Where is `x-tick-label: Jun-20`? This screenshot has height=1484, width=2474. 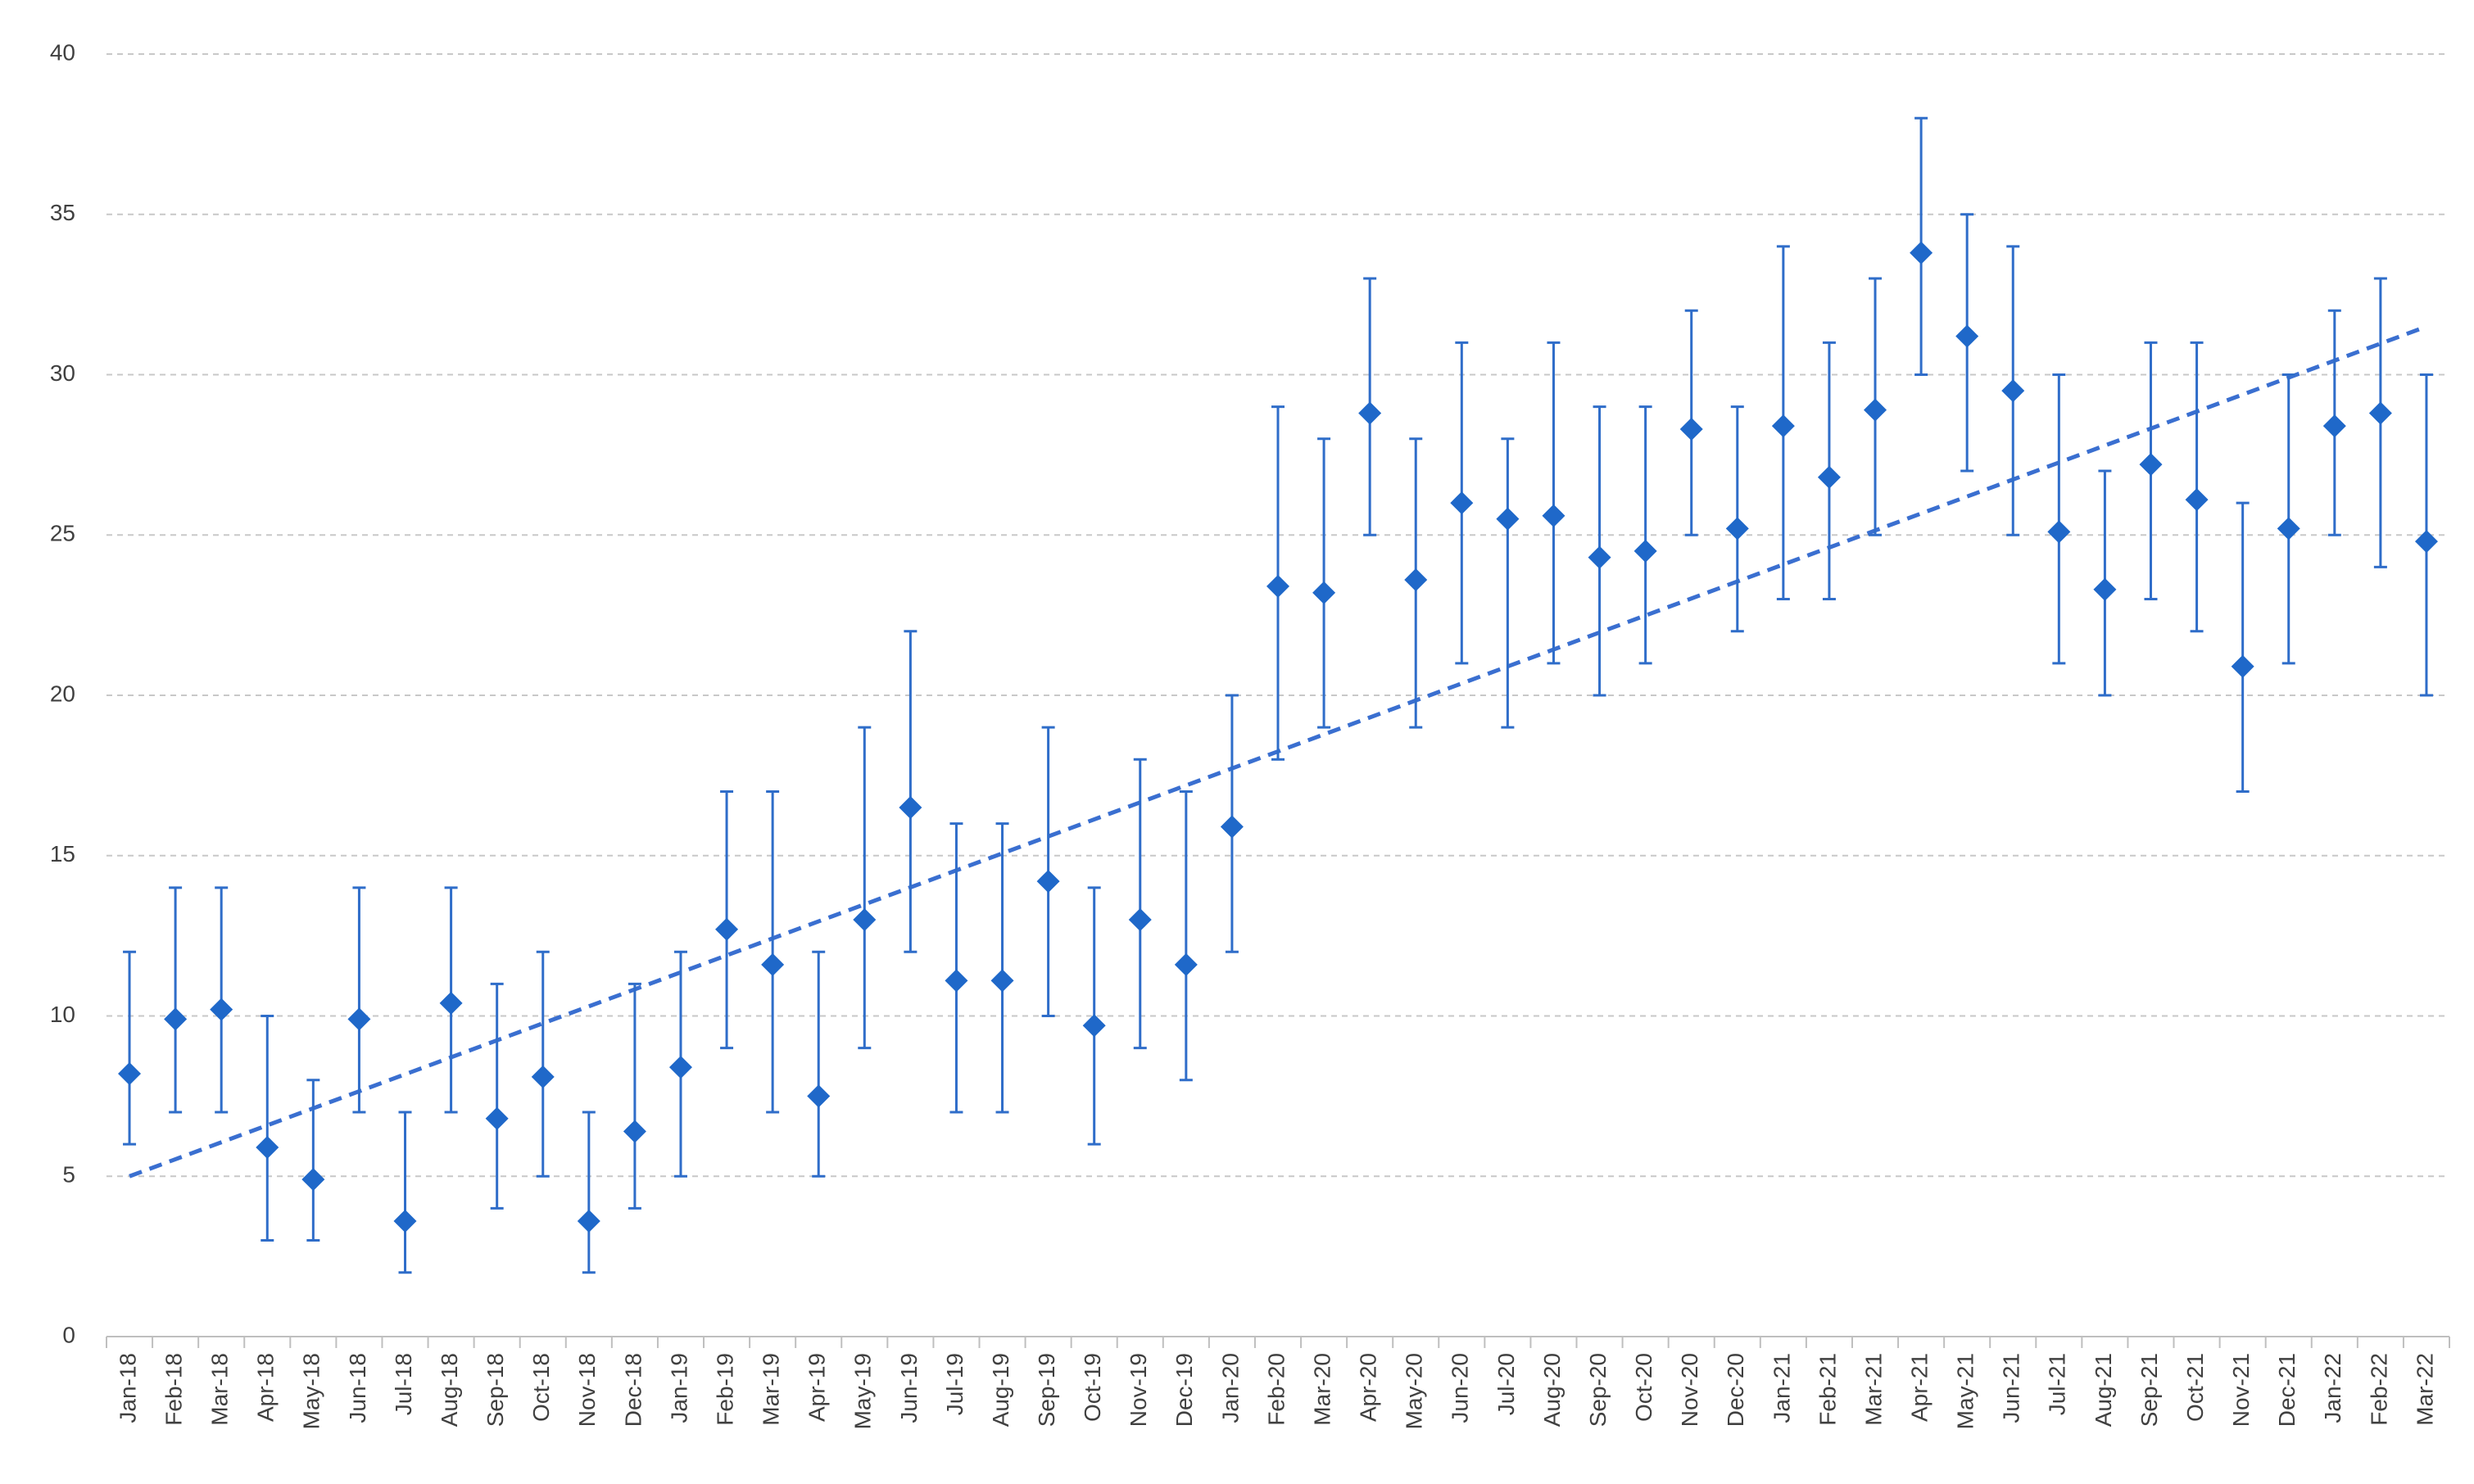
x-tick-label: Jun-20 is located at coordinates (1460, 1388).